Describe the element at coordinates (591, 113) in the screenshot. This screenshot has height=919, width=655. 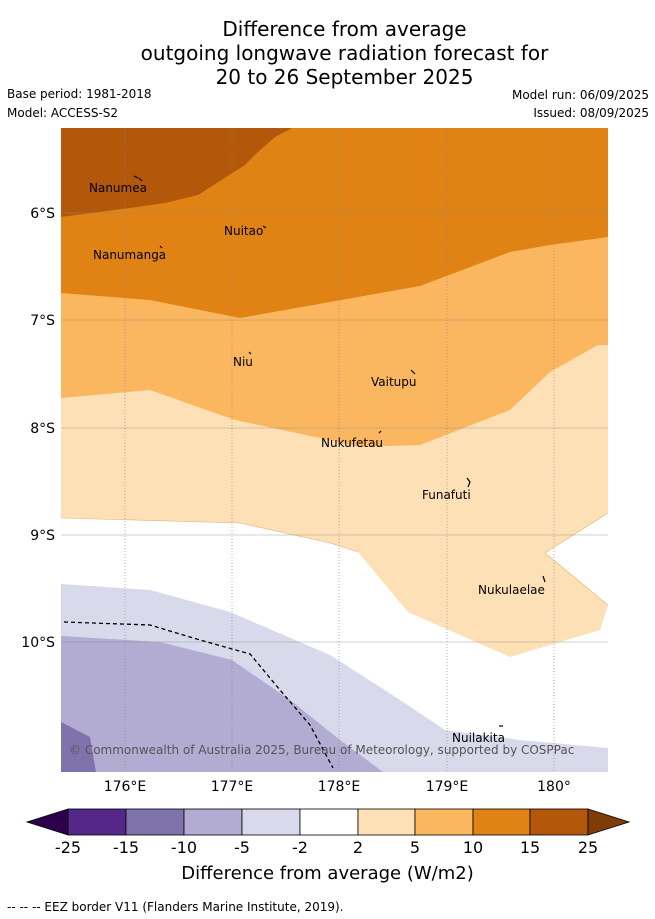
I see `issued-date: Issued: 08/09/2025` at that location.